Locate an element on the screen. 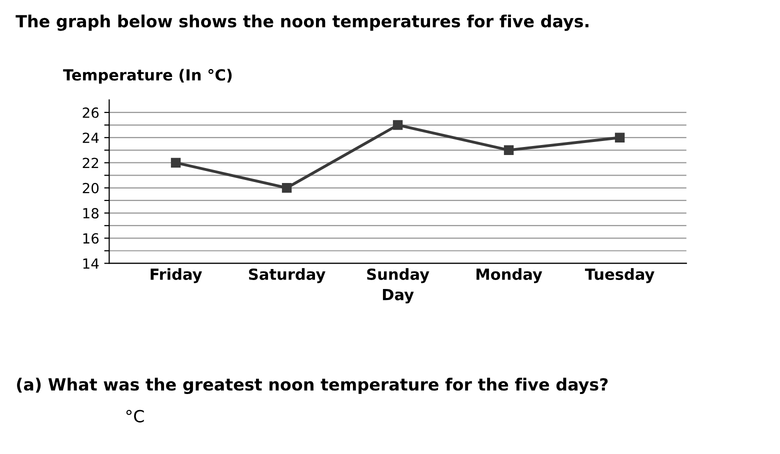 The height and width of the screenshot is (454, 780). chart-title: The graph below shows the noon temperatures for five days. is located at coordinates (302, 22).